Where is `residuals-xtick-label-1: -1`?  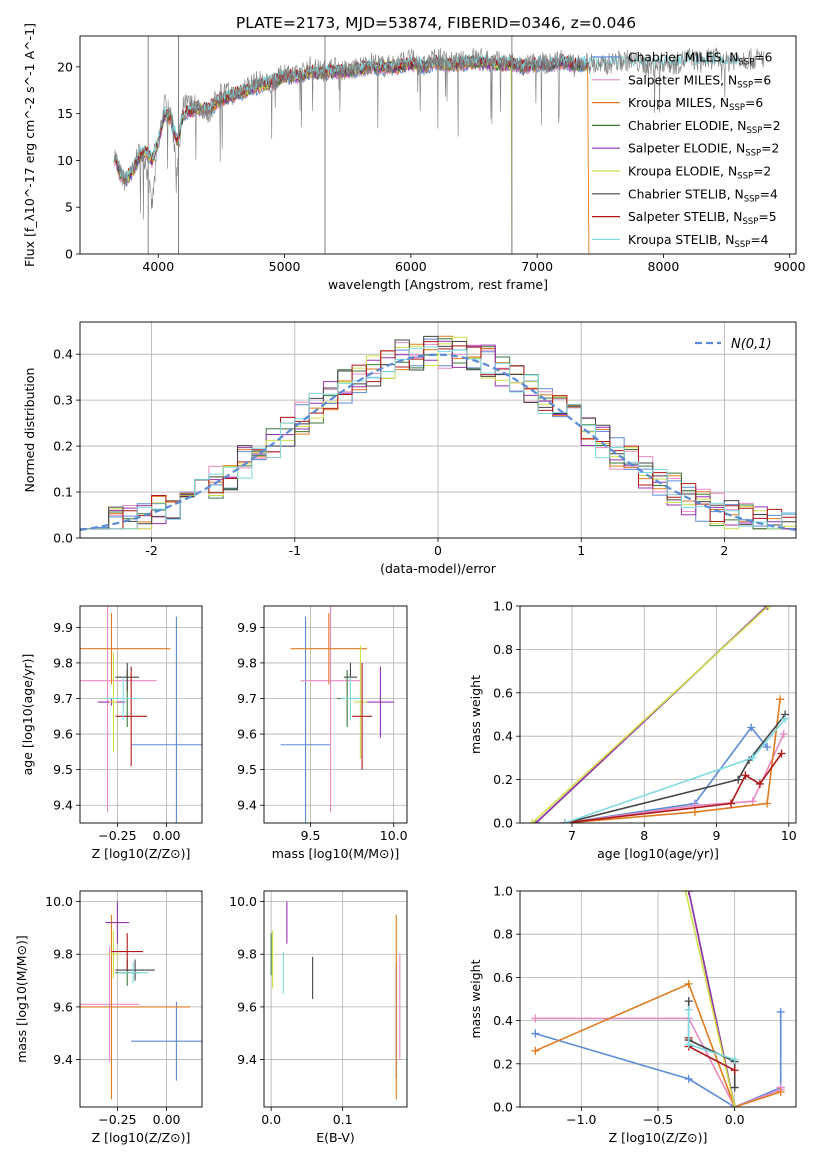 residuals-xtick-label-1: -1 is located at coordinates (295, 550).